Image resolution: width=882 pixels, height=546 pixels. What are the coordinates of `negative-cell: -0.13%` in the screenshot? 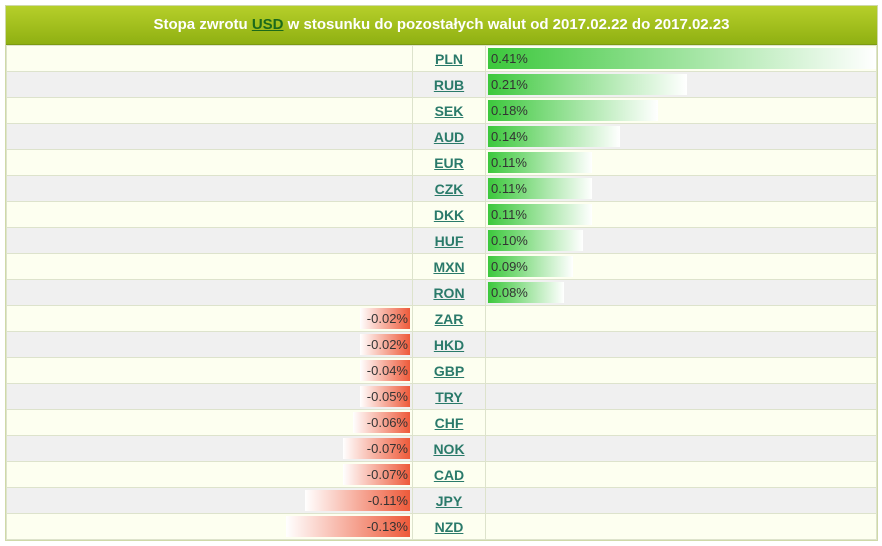 It's located at (209, 526).